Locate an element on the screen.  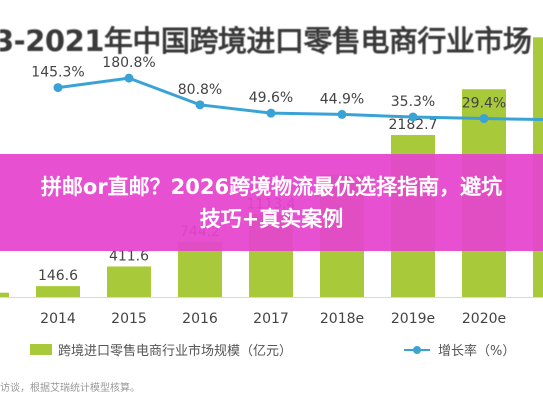
x-tick-label: 2015 is located at coordinates (129, 319).